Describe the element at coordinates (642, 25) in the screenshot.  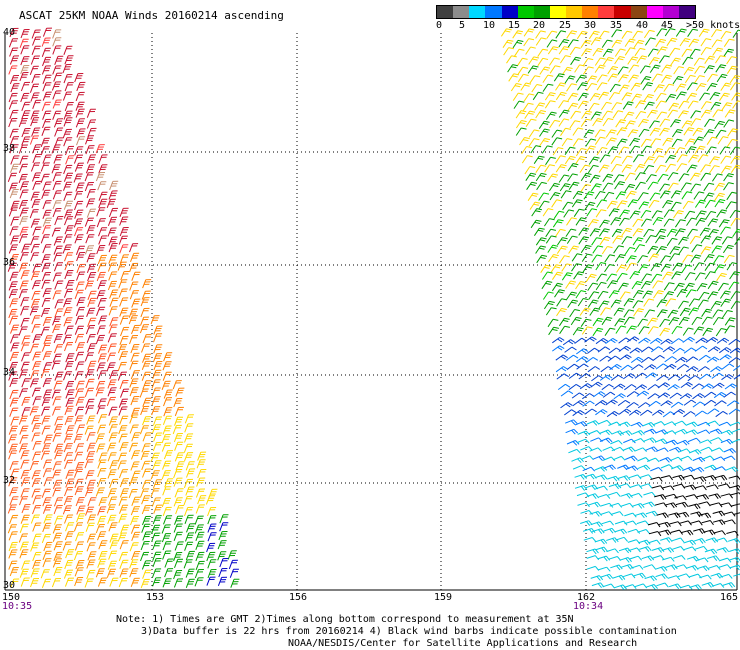
I see `scale-label: 40` at that location.